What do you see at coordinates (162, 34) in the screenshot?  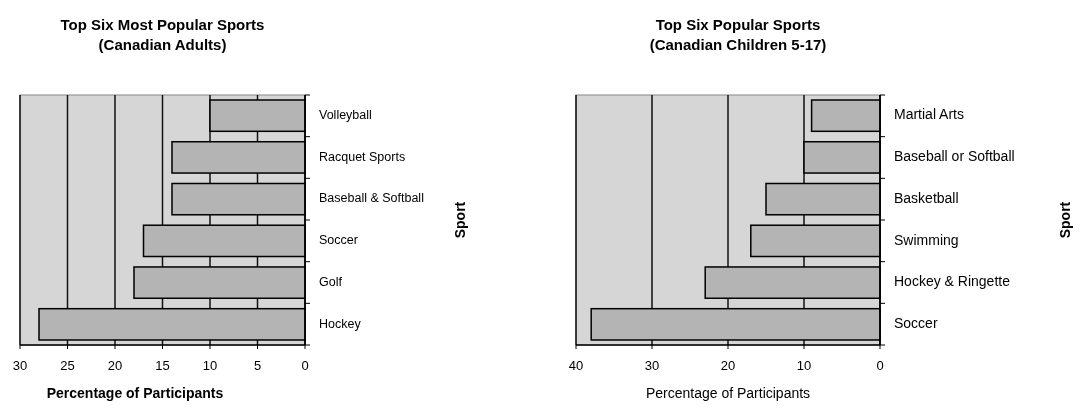 I see `chart-title: Top Six Most Popular Sports (Canadian Adults)` at bounding box center [162, 34].